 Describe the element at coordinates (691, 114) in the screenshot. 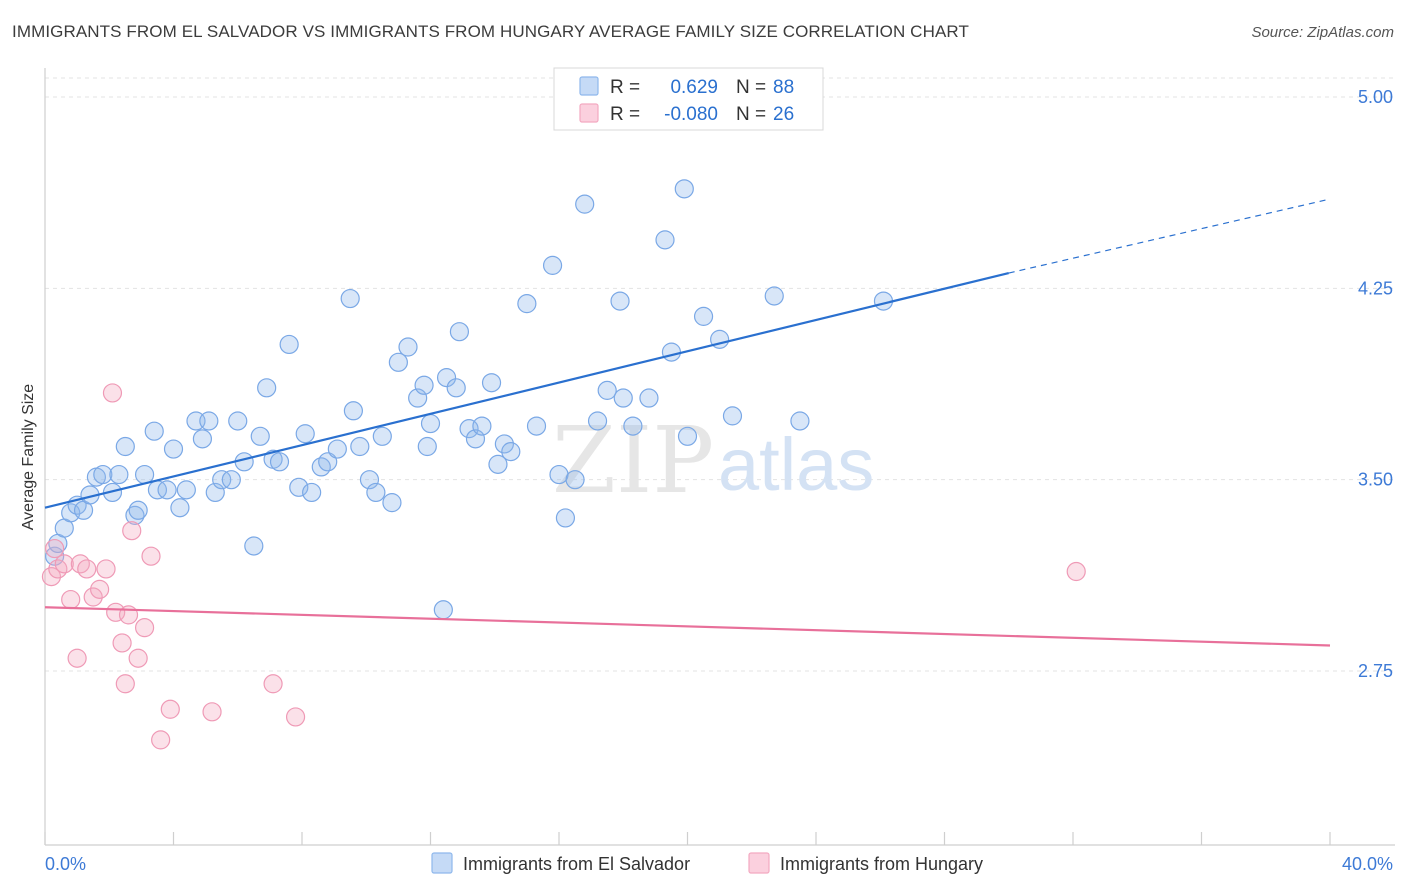

I see `stat-r-value-2: -0.080` at that location.